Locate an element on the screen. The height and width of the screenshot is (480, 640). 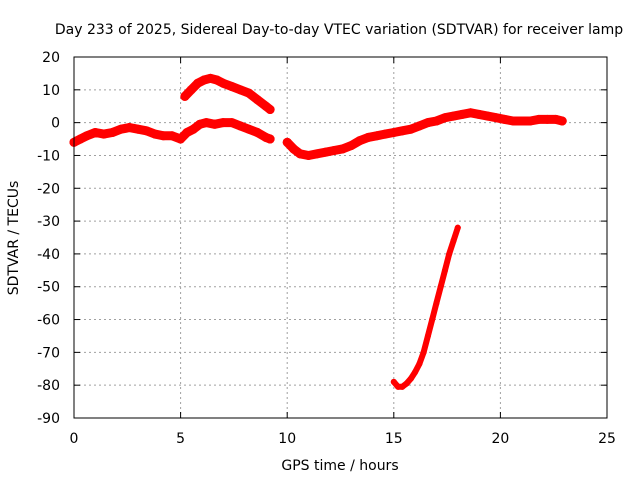
y-tick-label: -90 is located at coordinates (48, 419).